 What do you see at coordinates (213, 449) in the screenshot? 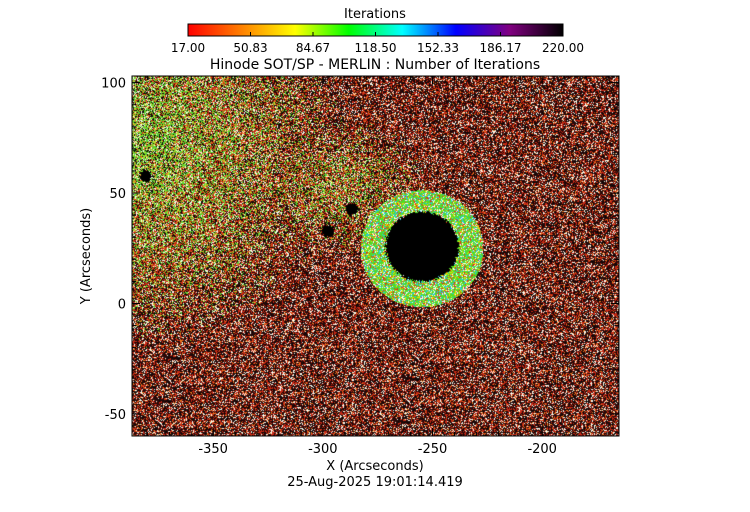
I see `x-tick-label: -350` at bounding box center [213, 449].